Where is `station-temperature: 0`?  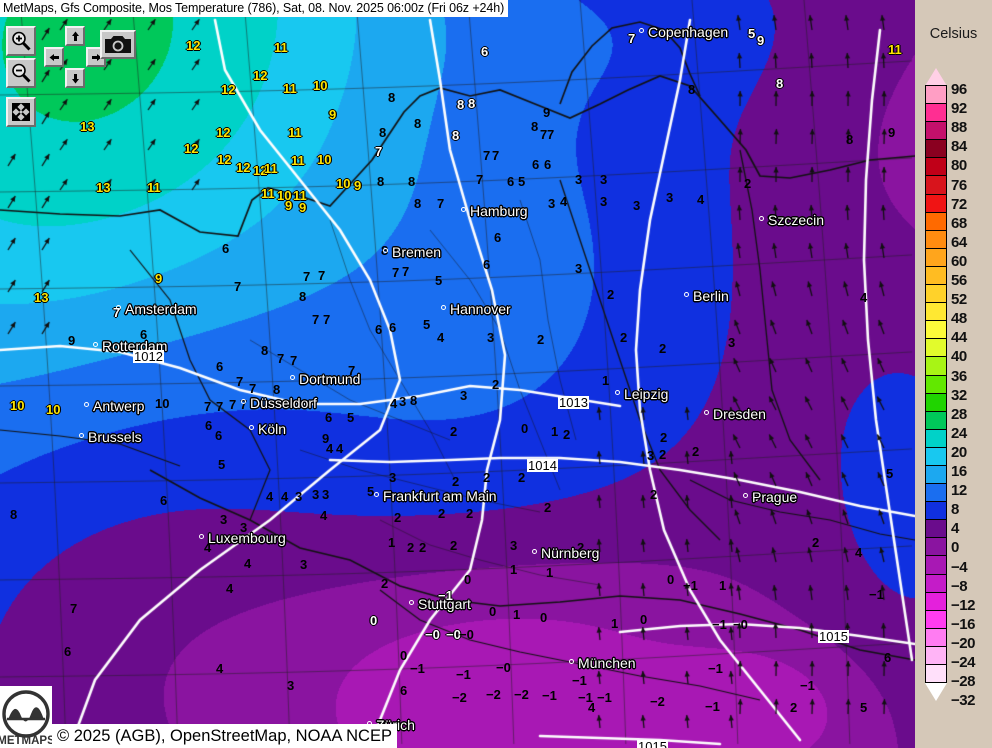 station-temperature: 0 is located at coordinates (671, 579).